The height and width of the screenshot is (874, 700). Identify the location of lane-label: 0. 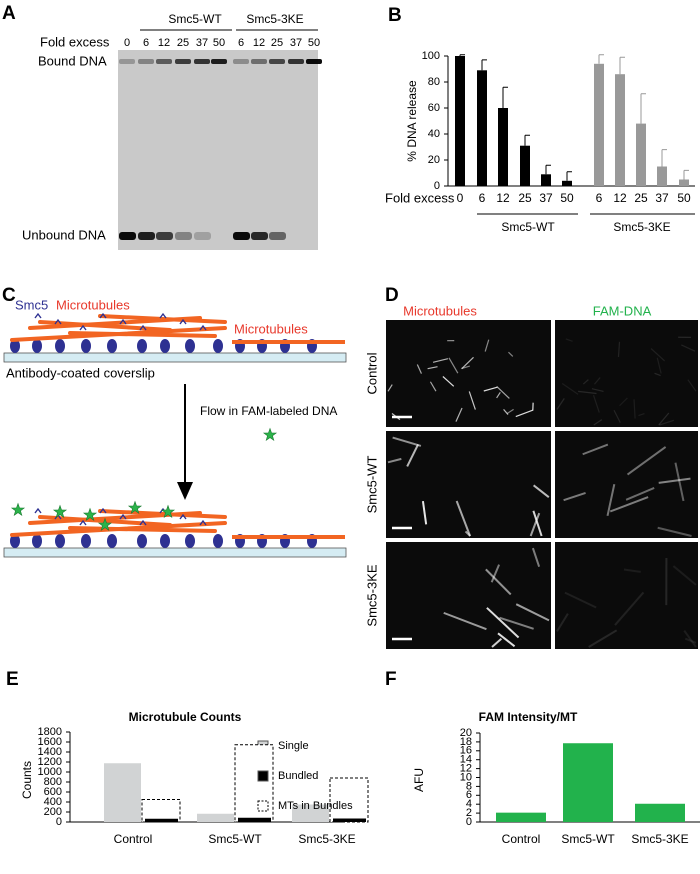
(127, 43).